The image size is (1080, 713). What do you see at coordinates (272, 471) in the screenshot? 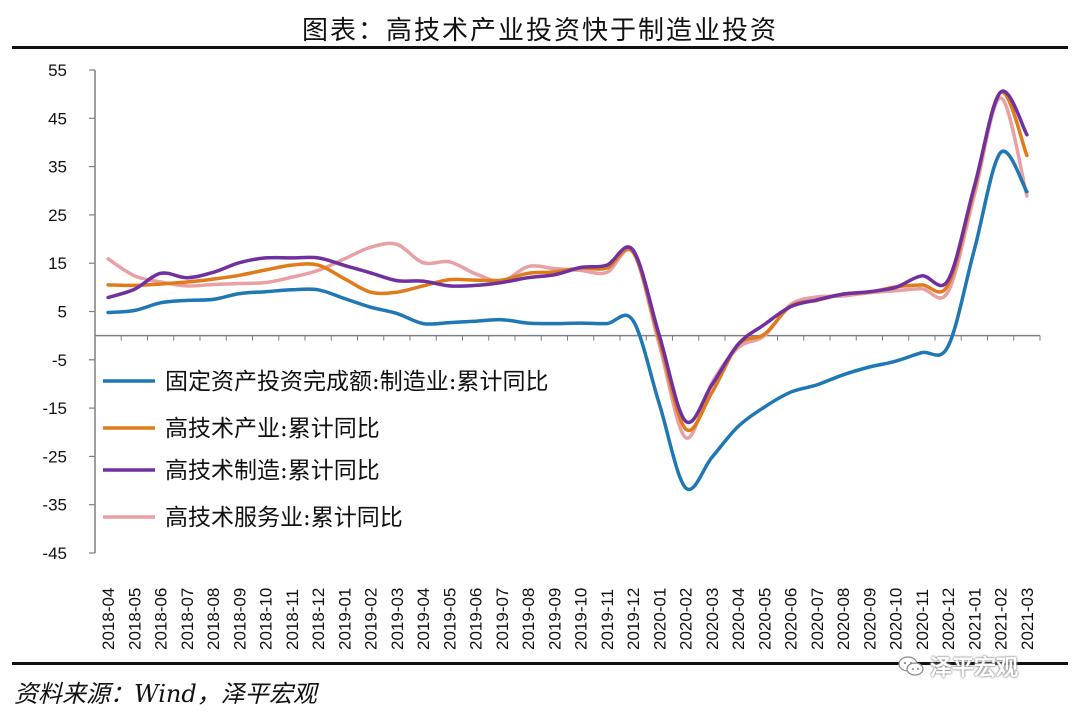
I see `legend-label-2: 高技术制造:累计同比` at bounding box center [272, 471].